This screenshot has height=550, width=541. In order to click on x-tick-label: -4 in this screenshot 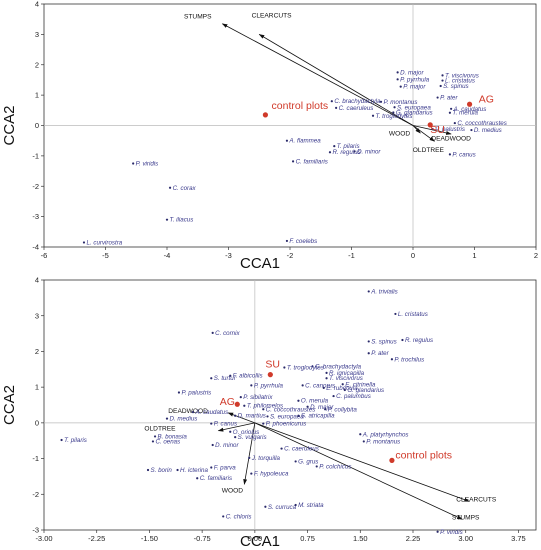, I will do `click(167, 255)`.